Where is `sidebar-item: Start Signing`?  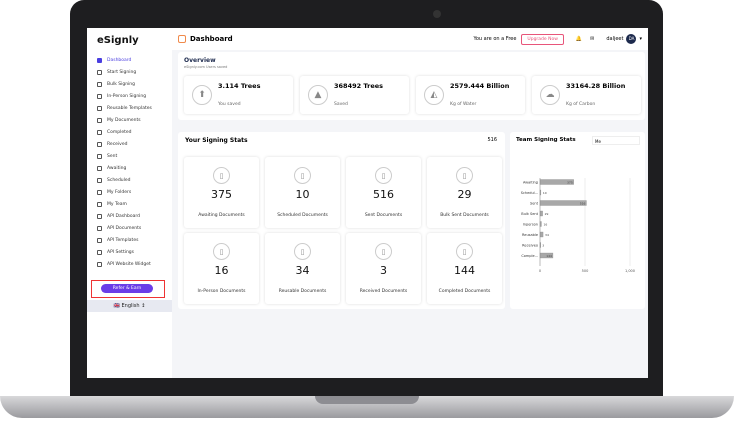 sidebar-item: Start Signing is located at coordinates (124, 72).